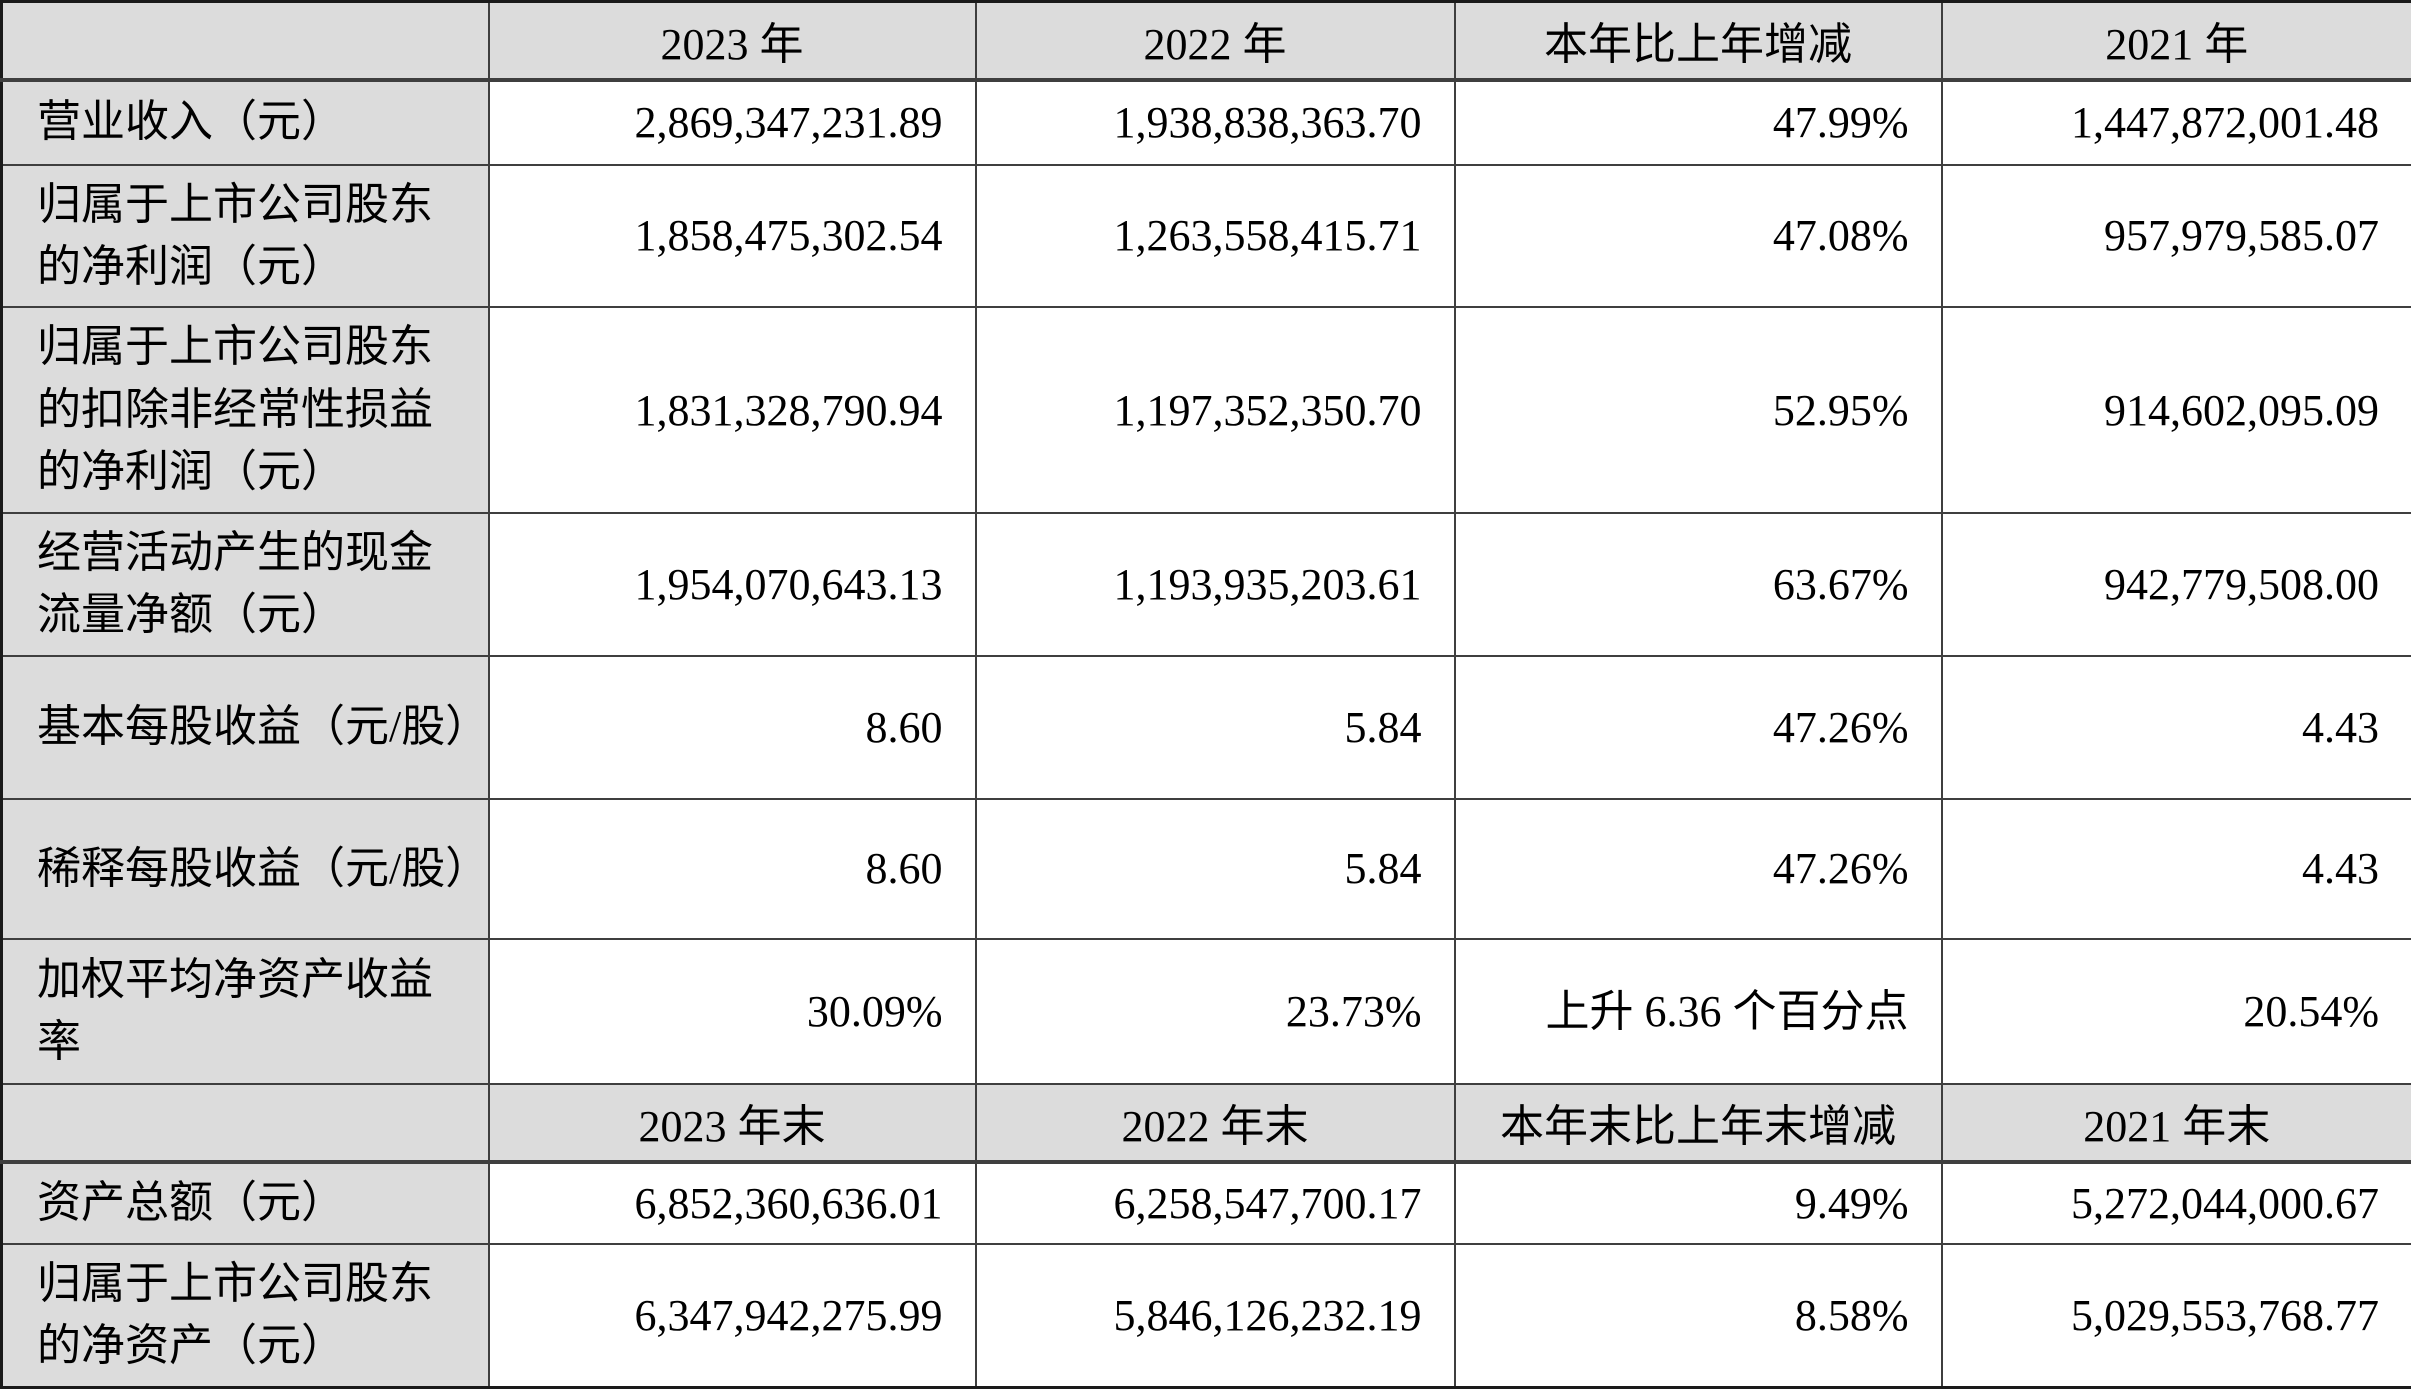 This screenshot has height=1389, width=2411. I want to click on row-label-revenue: 营业收入（元）, so click(245, 122).